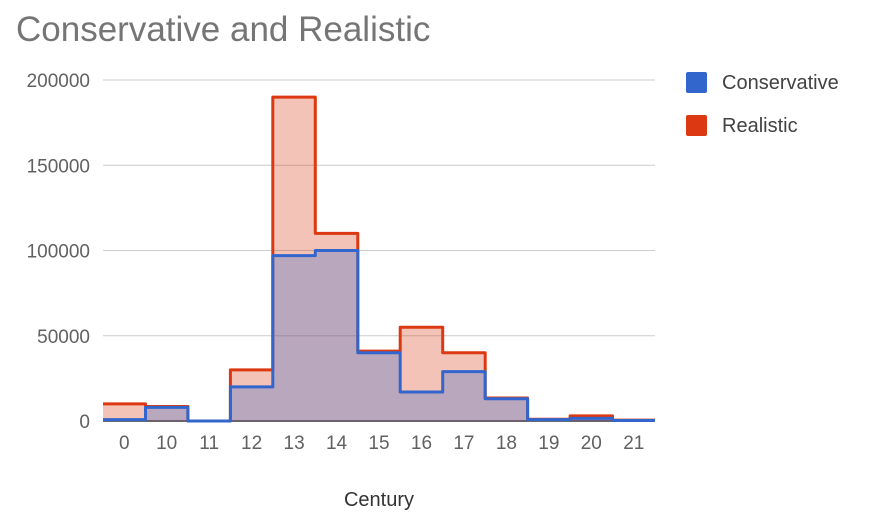  I want to click on x-tick-label: 14, so click(337, 443).